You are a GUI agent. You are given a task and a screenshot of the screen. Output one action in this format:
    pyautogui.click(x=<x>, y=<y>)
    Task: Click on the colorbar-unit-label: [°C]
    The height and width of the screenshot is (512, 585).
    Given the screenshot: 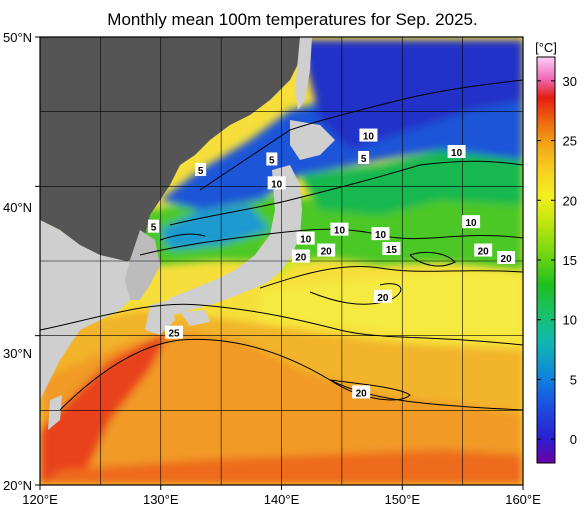 What is the action you would take?
    pyautogui.click(x=546, y=47)
    